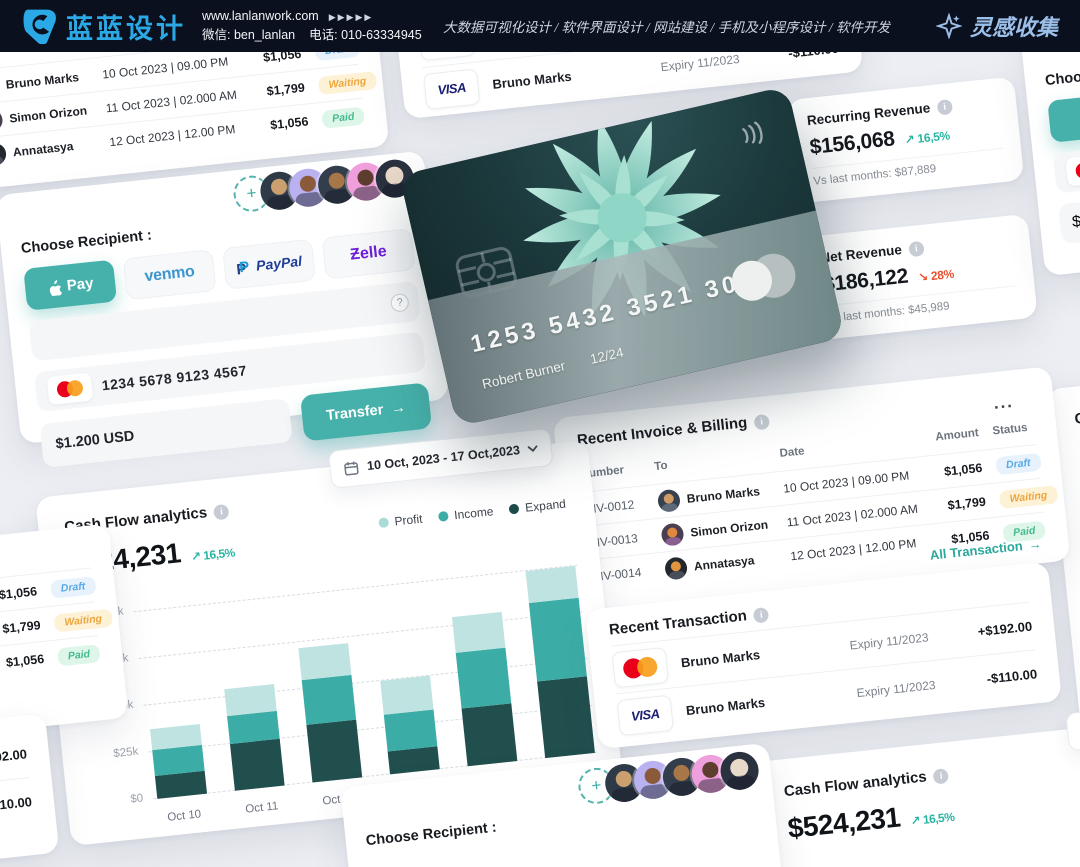 The height and width of the screenshot is (867, 1080). Describe the element at coordinates (874, 175) in the screenshot. I see `stat-compare: Vs last months: $87,889` at that location.